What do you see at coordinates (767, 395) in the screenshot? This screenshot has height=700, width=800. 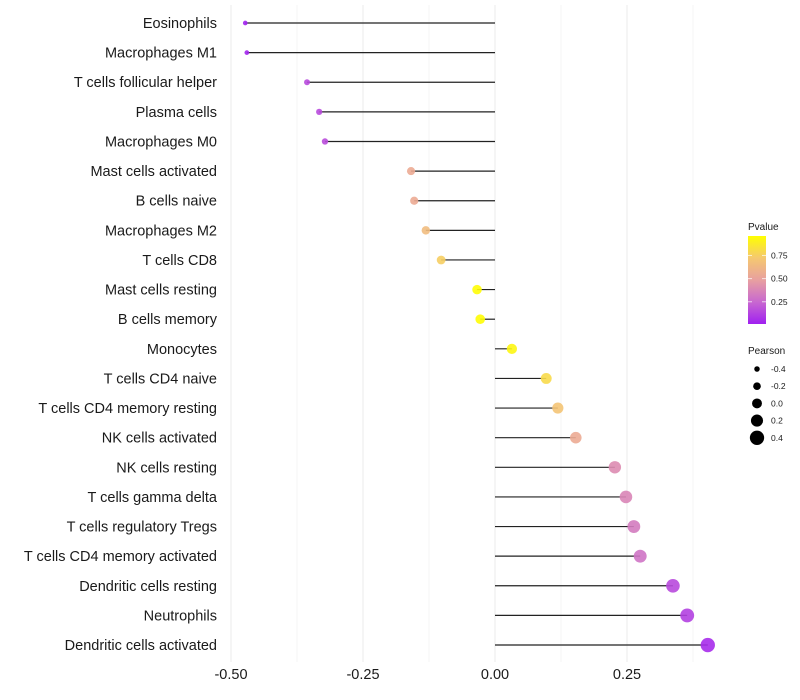 I see `pearson-legend: Pearson -0.4 -0.2 0.0 0.2 0.4` at bounding box center [767, 395].